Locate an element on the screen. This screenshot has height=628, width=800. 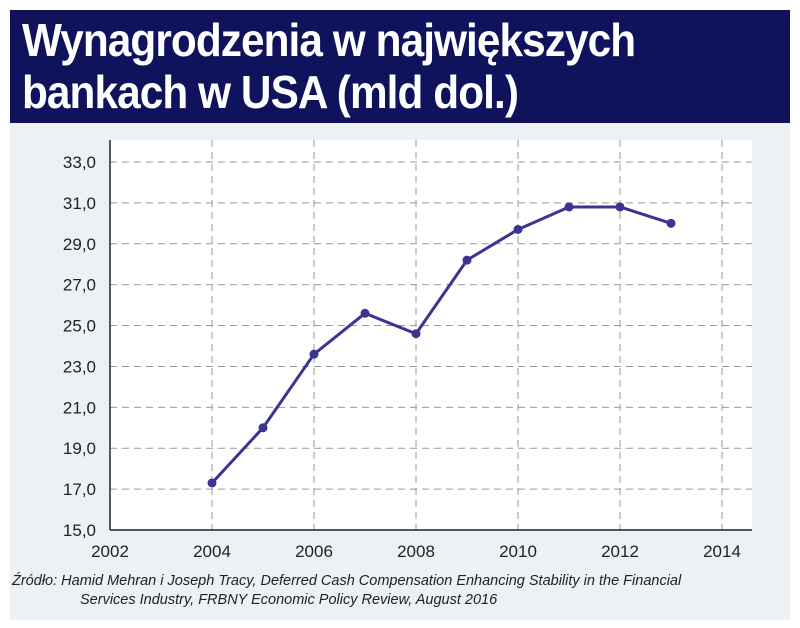
y-tick-label: 25,0 is located at coordinates (79, 326).